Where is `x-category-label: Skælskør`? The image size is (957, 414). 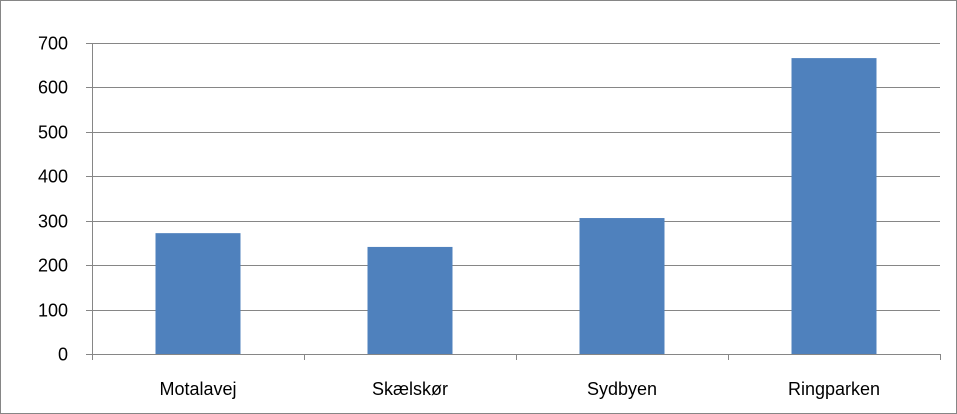
x-category-label: Skælskør is located at coordinates (410, 389).